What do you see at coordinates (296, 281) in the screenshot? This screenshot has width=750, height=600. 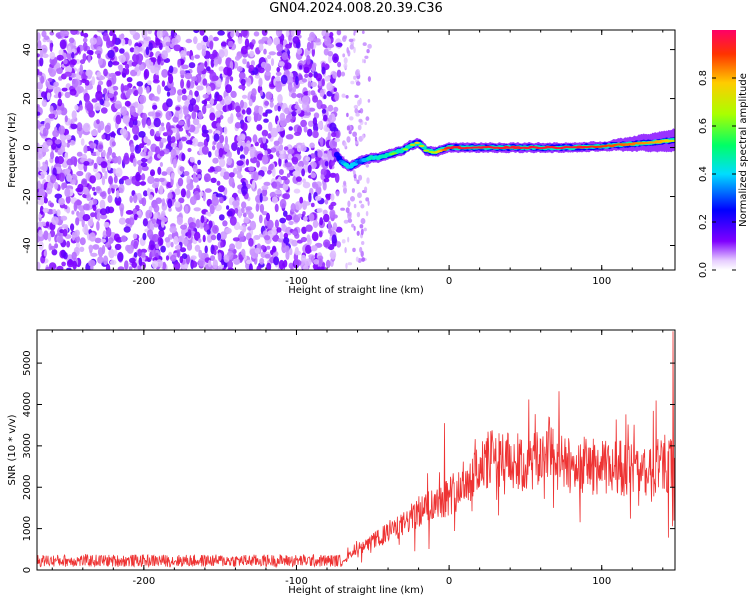 I see `x-tick-label: -100` at bounding box center [296, 281].